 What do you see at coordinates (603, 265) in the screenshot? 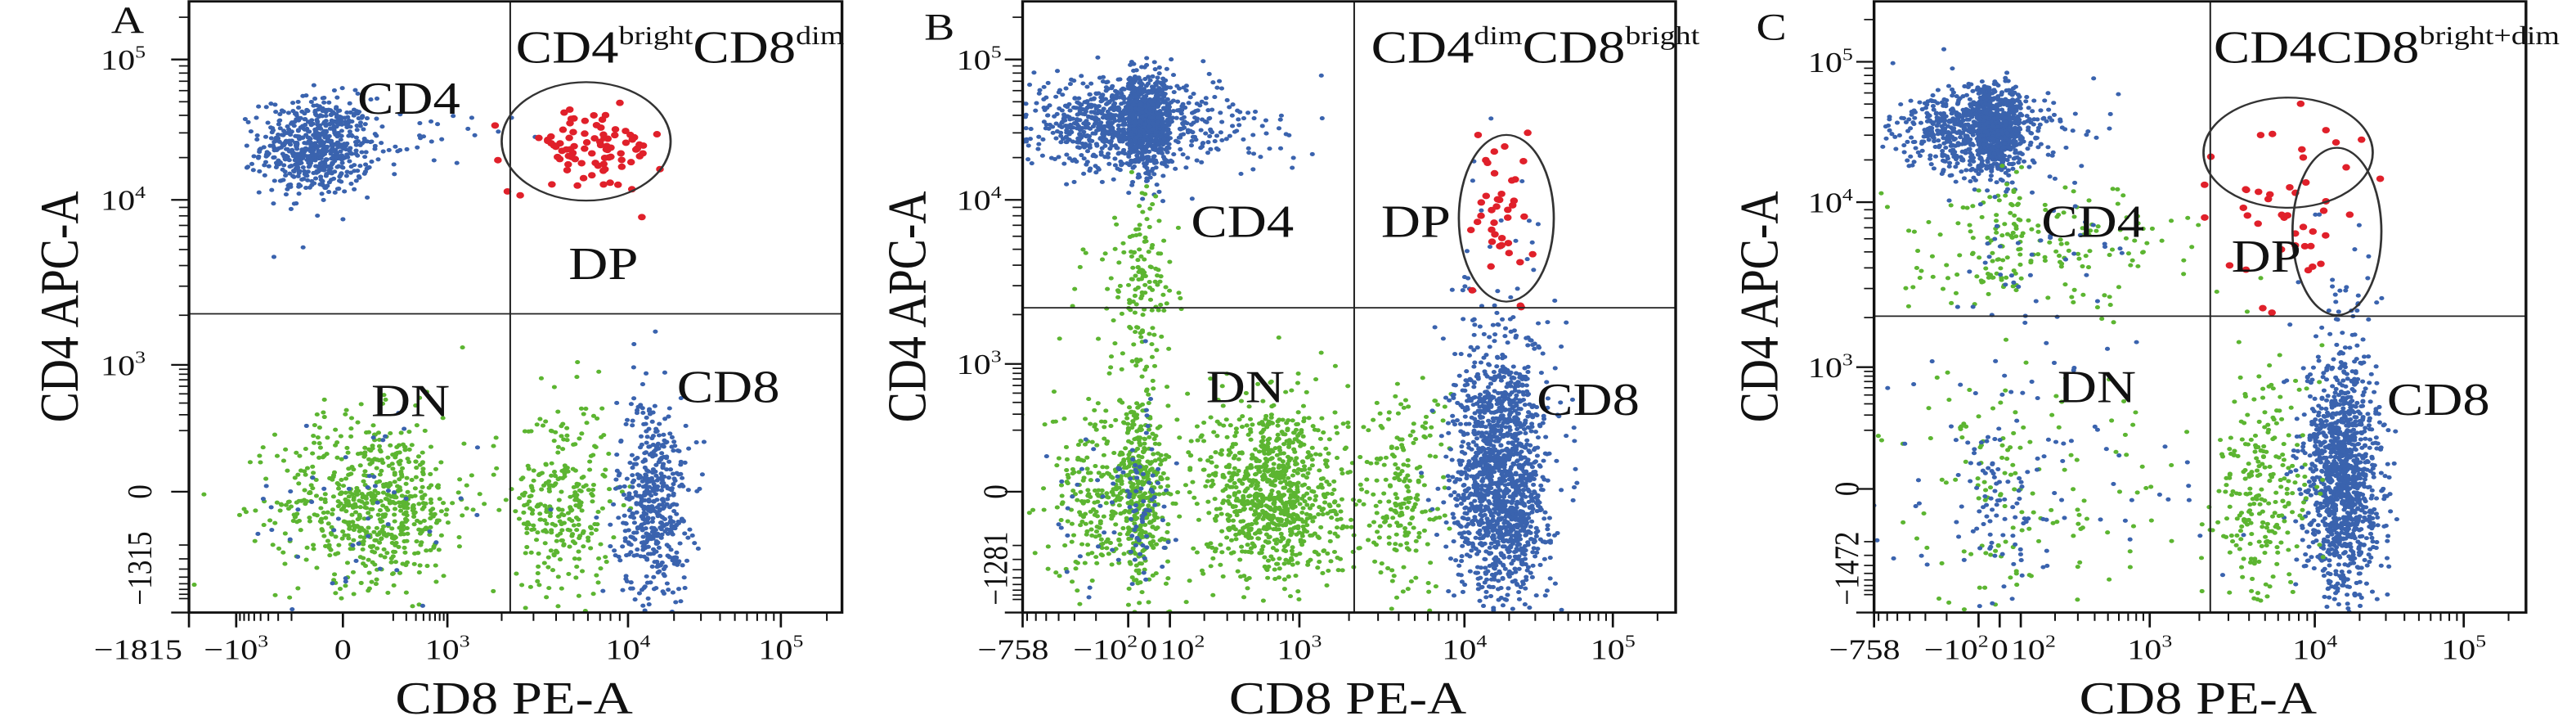
I see `population-label-dp: DP` at bounding box center [603, 265].